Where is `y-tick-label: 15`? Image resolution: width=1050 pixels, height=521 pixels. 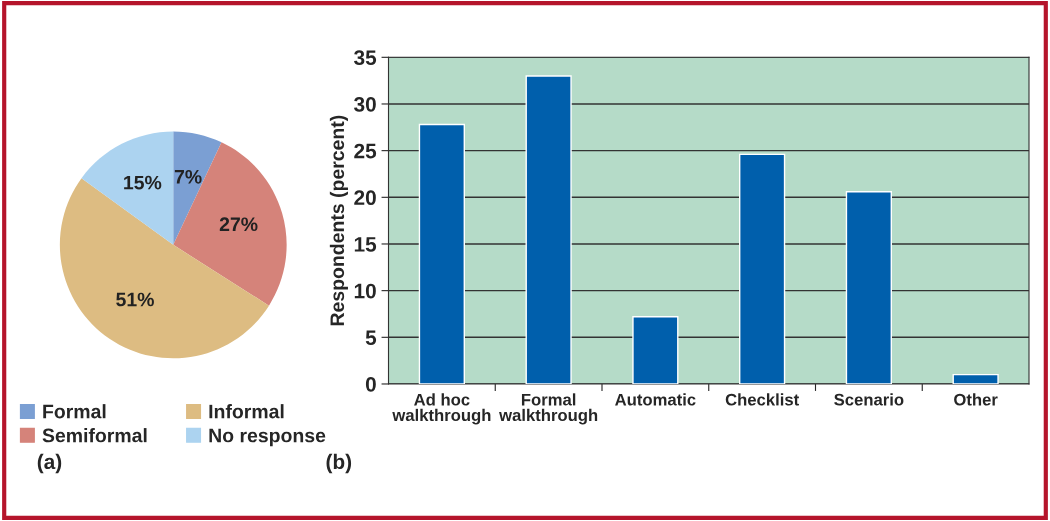
y-tick-label: 15 is located at coordinates (365, 244).